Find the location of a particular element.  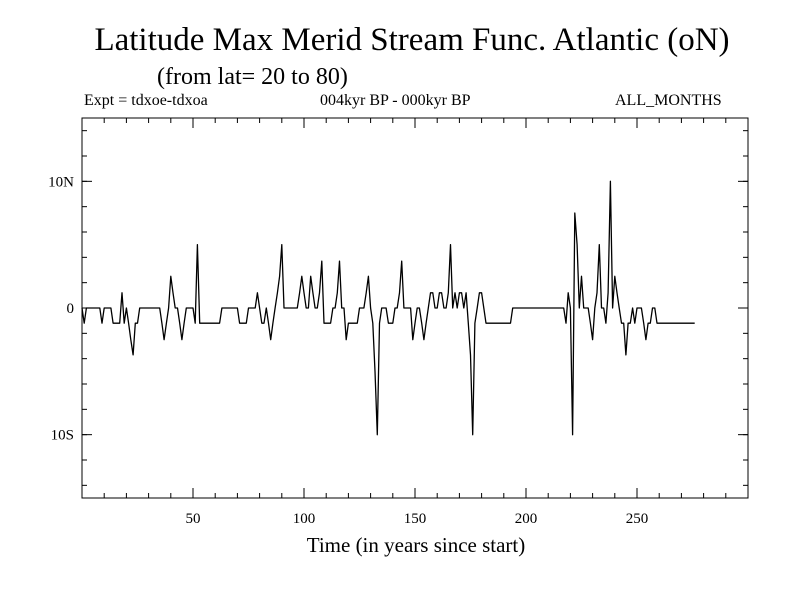

x-tick-label: 50 is located at coordinates (193, 519).